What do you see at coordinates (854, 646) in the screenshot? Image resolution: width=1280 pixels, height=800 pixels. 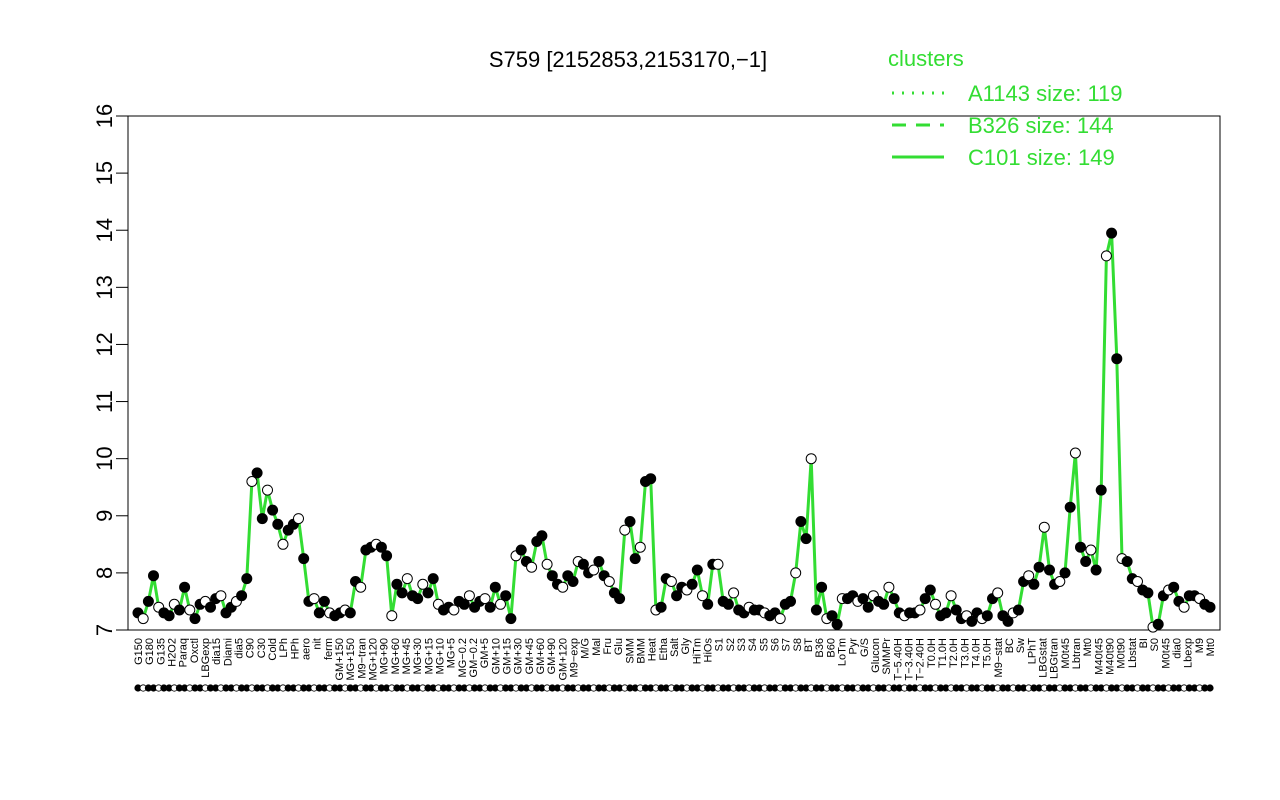 I see `x-tick-label: Pyr` at bounding box center [854, 646].